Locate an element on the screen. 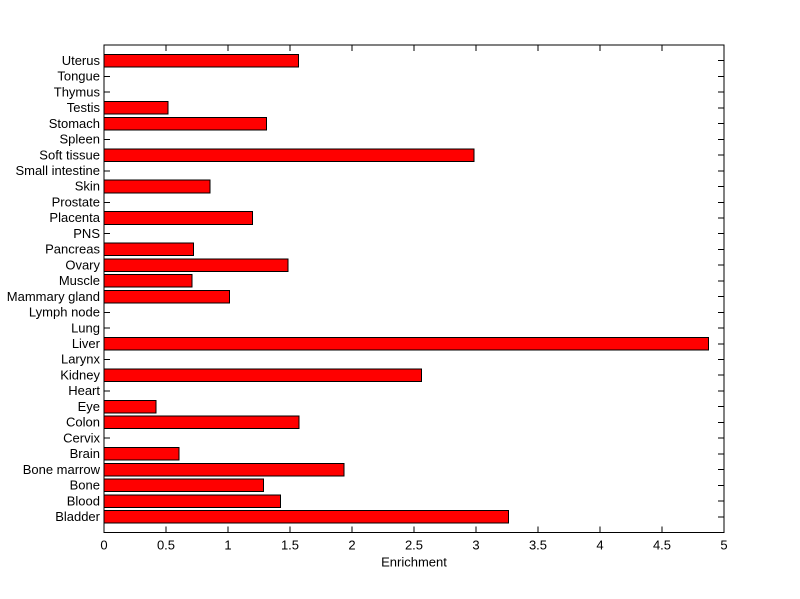  svg-text: Liver is located at coordinates (86, 343).